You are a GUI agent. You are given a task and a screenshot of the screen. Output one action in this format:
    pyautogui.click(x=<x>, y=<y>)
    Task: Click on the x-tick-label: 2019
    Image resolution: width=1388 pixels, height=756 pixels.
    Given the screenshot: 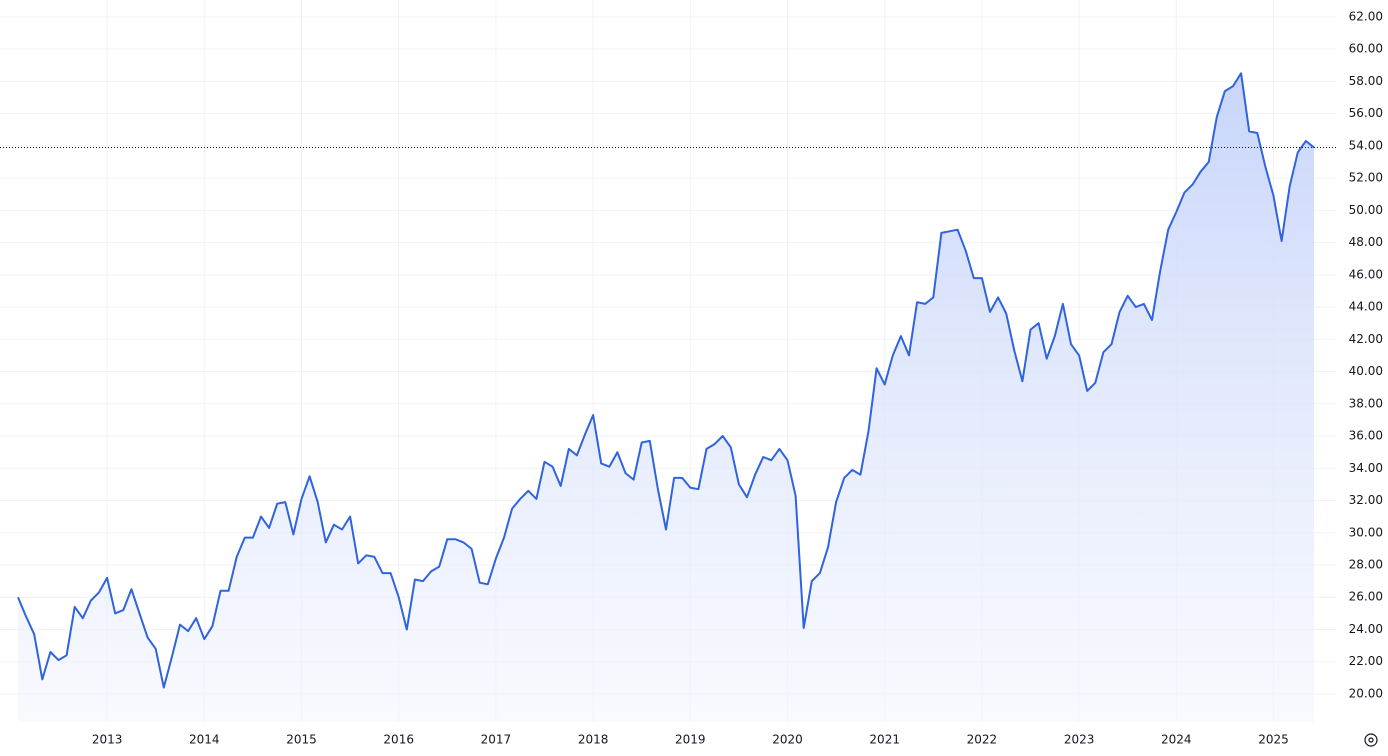 What is the action you would take?
    pyautogui.click(x=690, y=740)
    